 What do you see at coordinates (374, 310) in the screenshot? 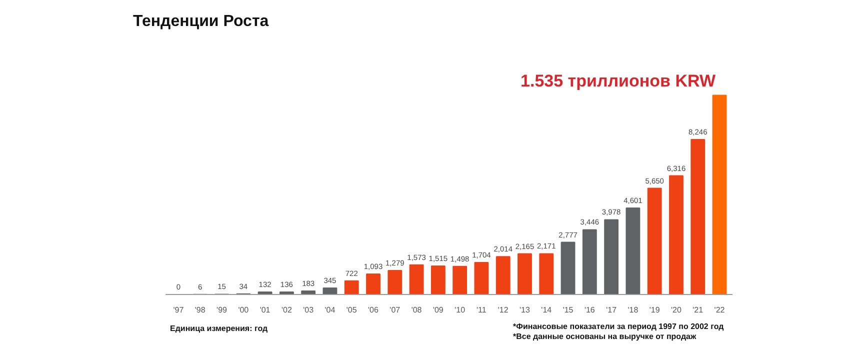
I see `x-tick-label: '06` at bounding box center [374, 310].